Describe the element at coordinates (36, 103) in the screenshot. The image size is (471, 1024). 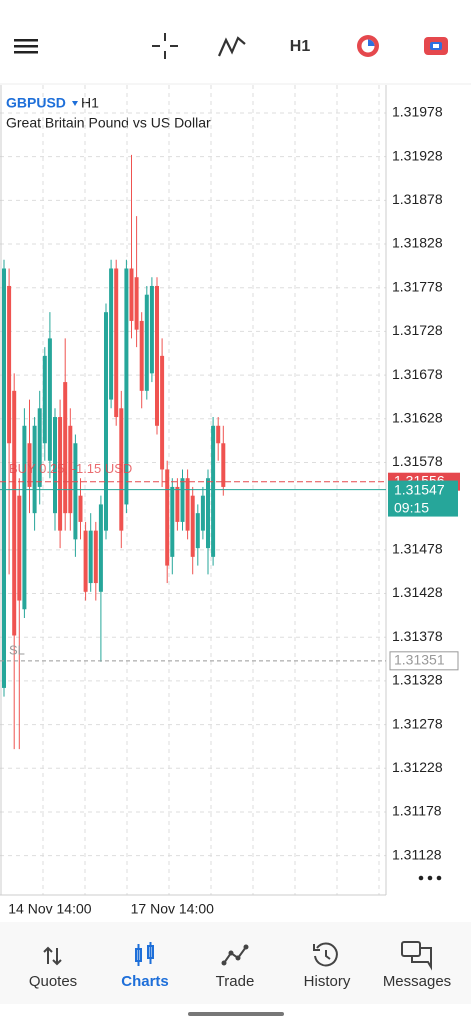
I see `chart-symbol: GBPUSD` at that location.